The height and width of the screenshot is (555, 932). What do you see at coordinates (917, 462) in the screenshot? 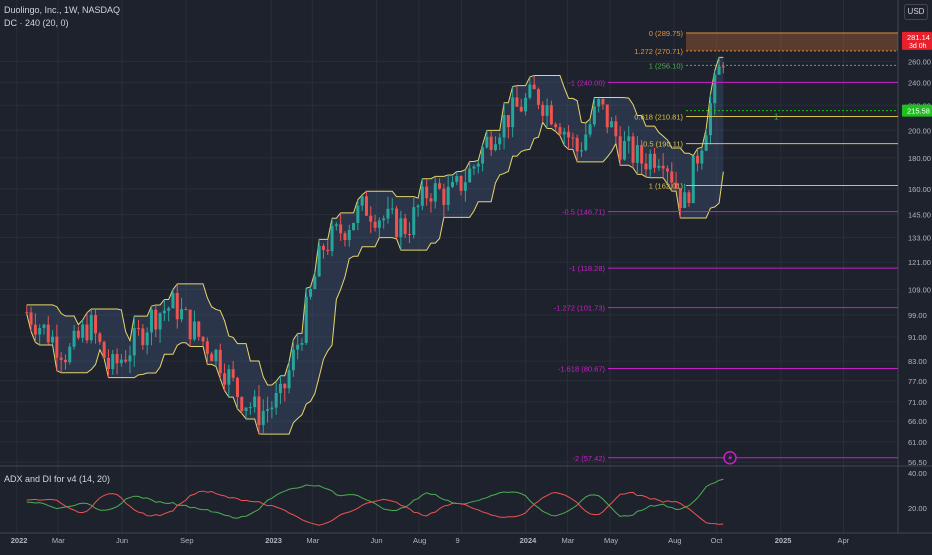
I see `price-axis-tick: 56.50` at bounding box center [917, 462].